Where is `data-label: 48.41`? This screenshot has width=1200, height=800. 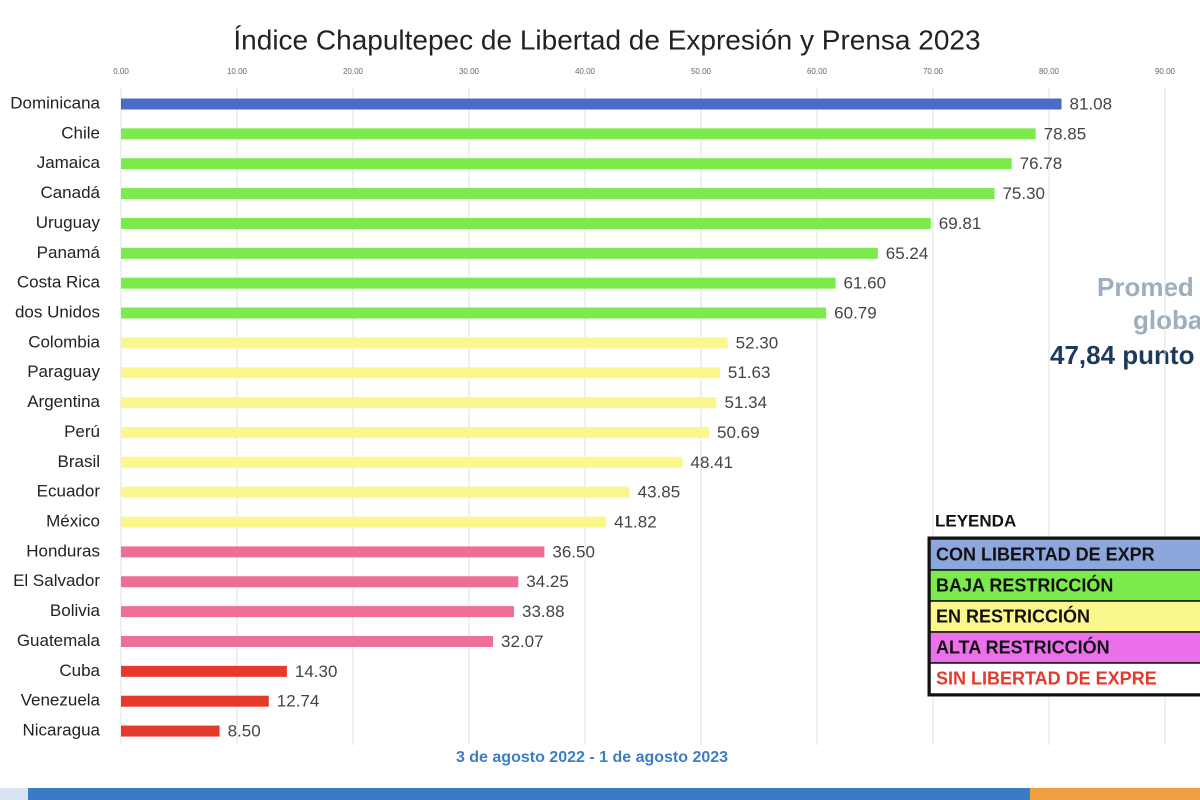 data-label: 48.41 is located at coordinates (712, 462).